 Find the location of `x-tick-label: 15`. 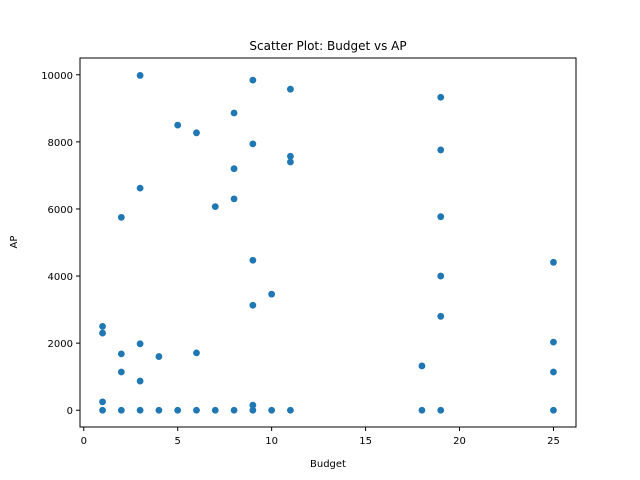

x-tick-label: 15 is located at coordinates (365, 441).